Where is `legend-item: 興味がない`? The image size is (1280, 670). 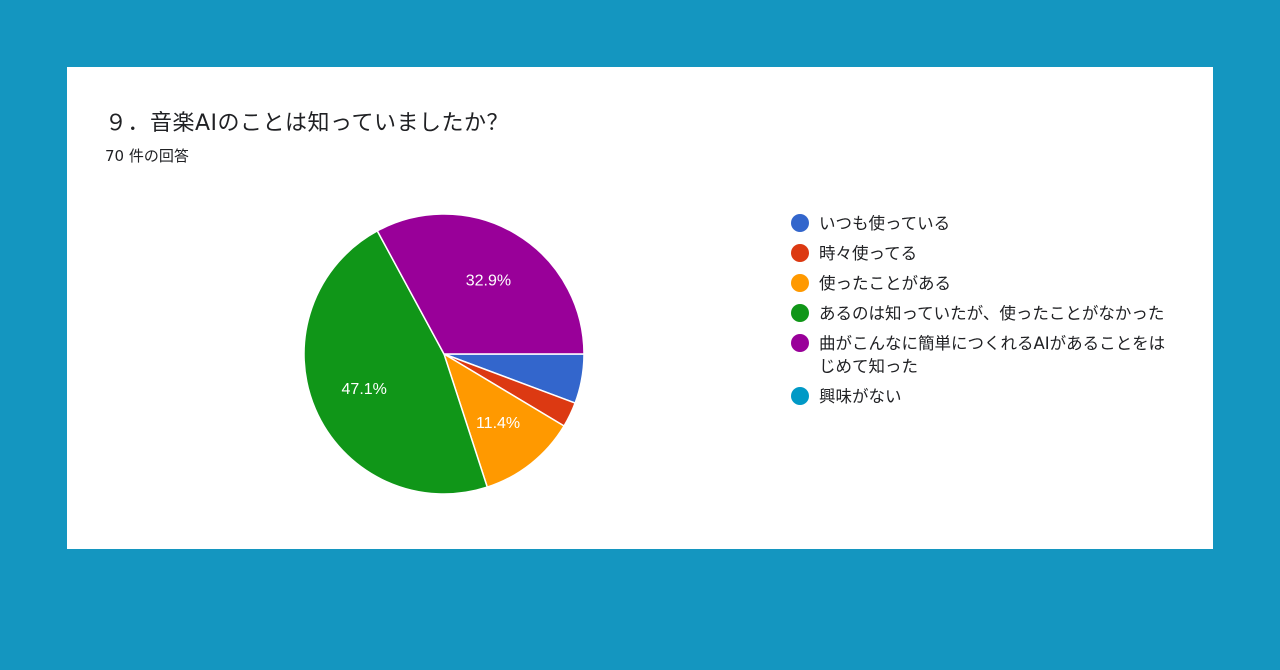 legend-item: 興味がない is located at coordinates (981, 396).